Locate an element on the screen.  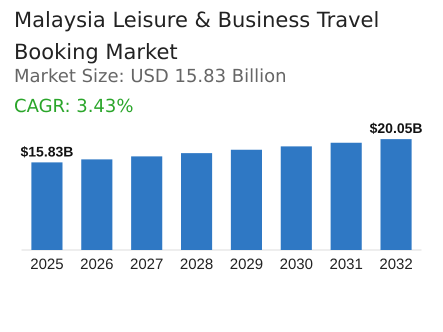
x-tick-label: 2029 is located at coordinates (247, 265).